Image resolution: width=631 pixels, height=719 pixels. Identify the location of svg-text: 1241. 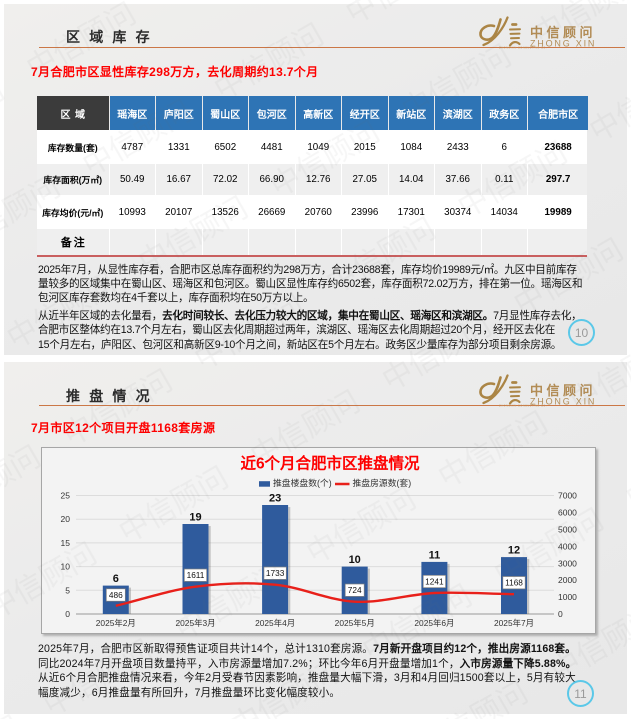
(434, 581).